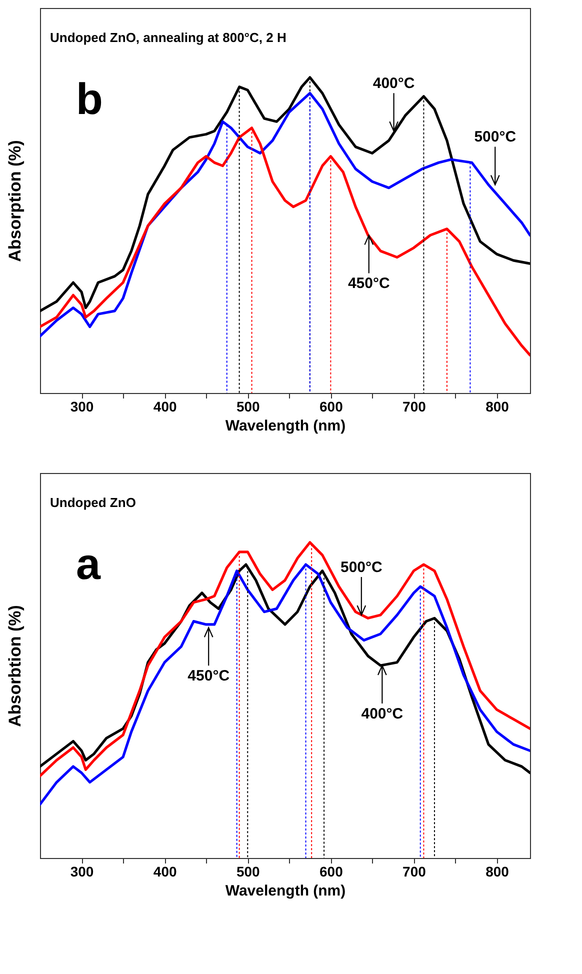 This screenshot has height=974, width=582. I want to click on y-axis-title: Absorbtion (%), so click(15, 666).